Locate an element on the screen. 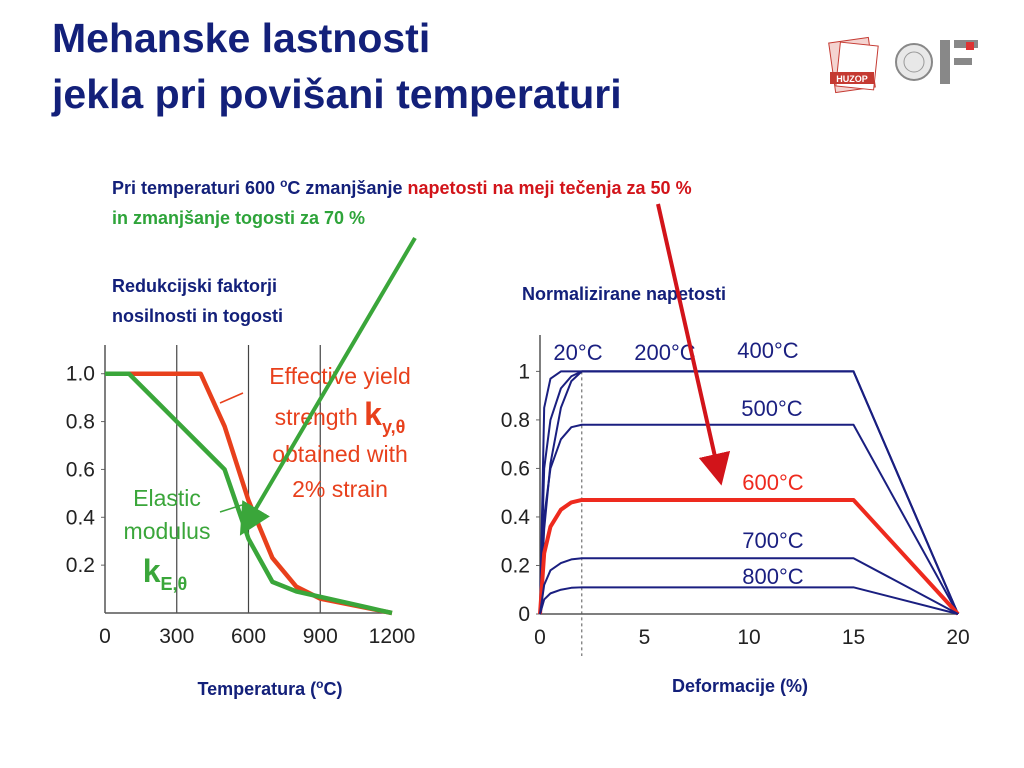 This screenshot has height=768, width=1024. annotation: strength ky,θ is located at coordinates (340, 416).